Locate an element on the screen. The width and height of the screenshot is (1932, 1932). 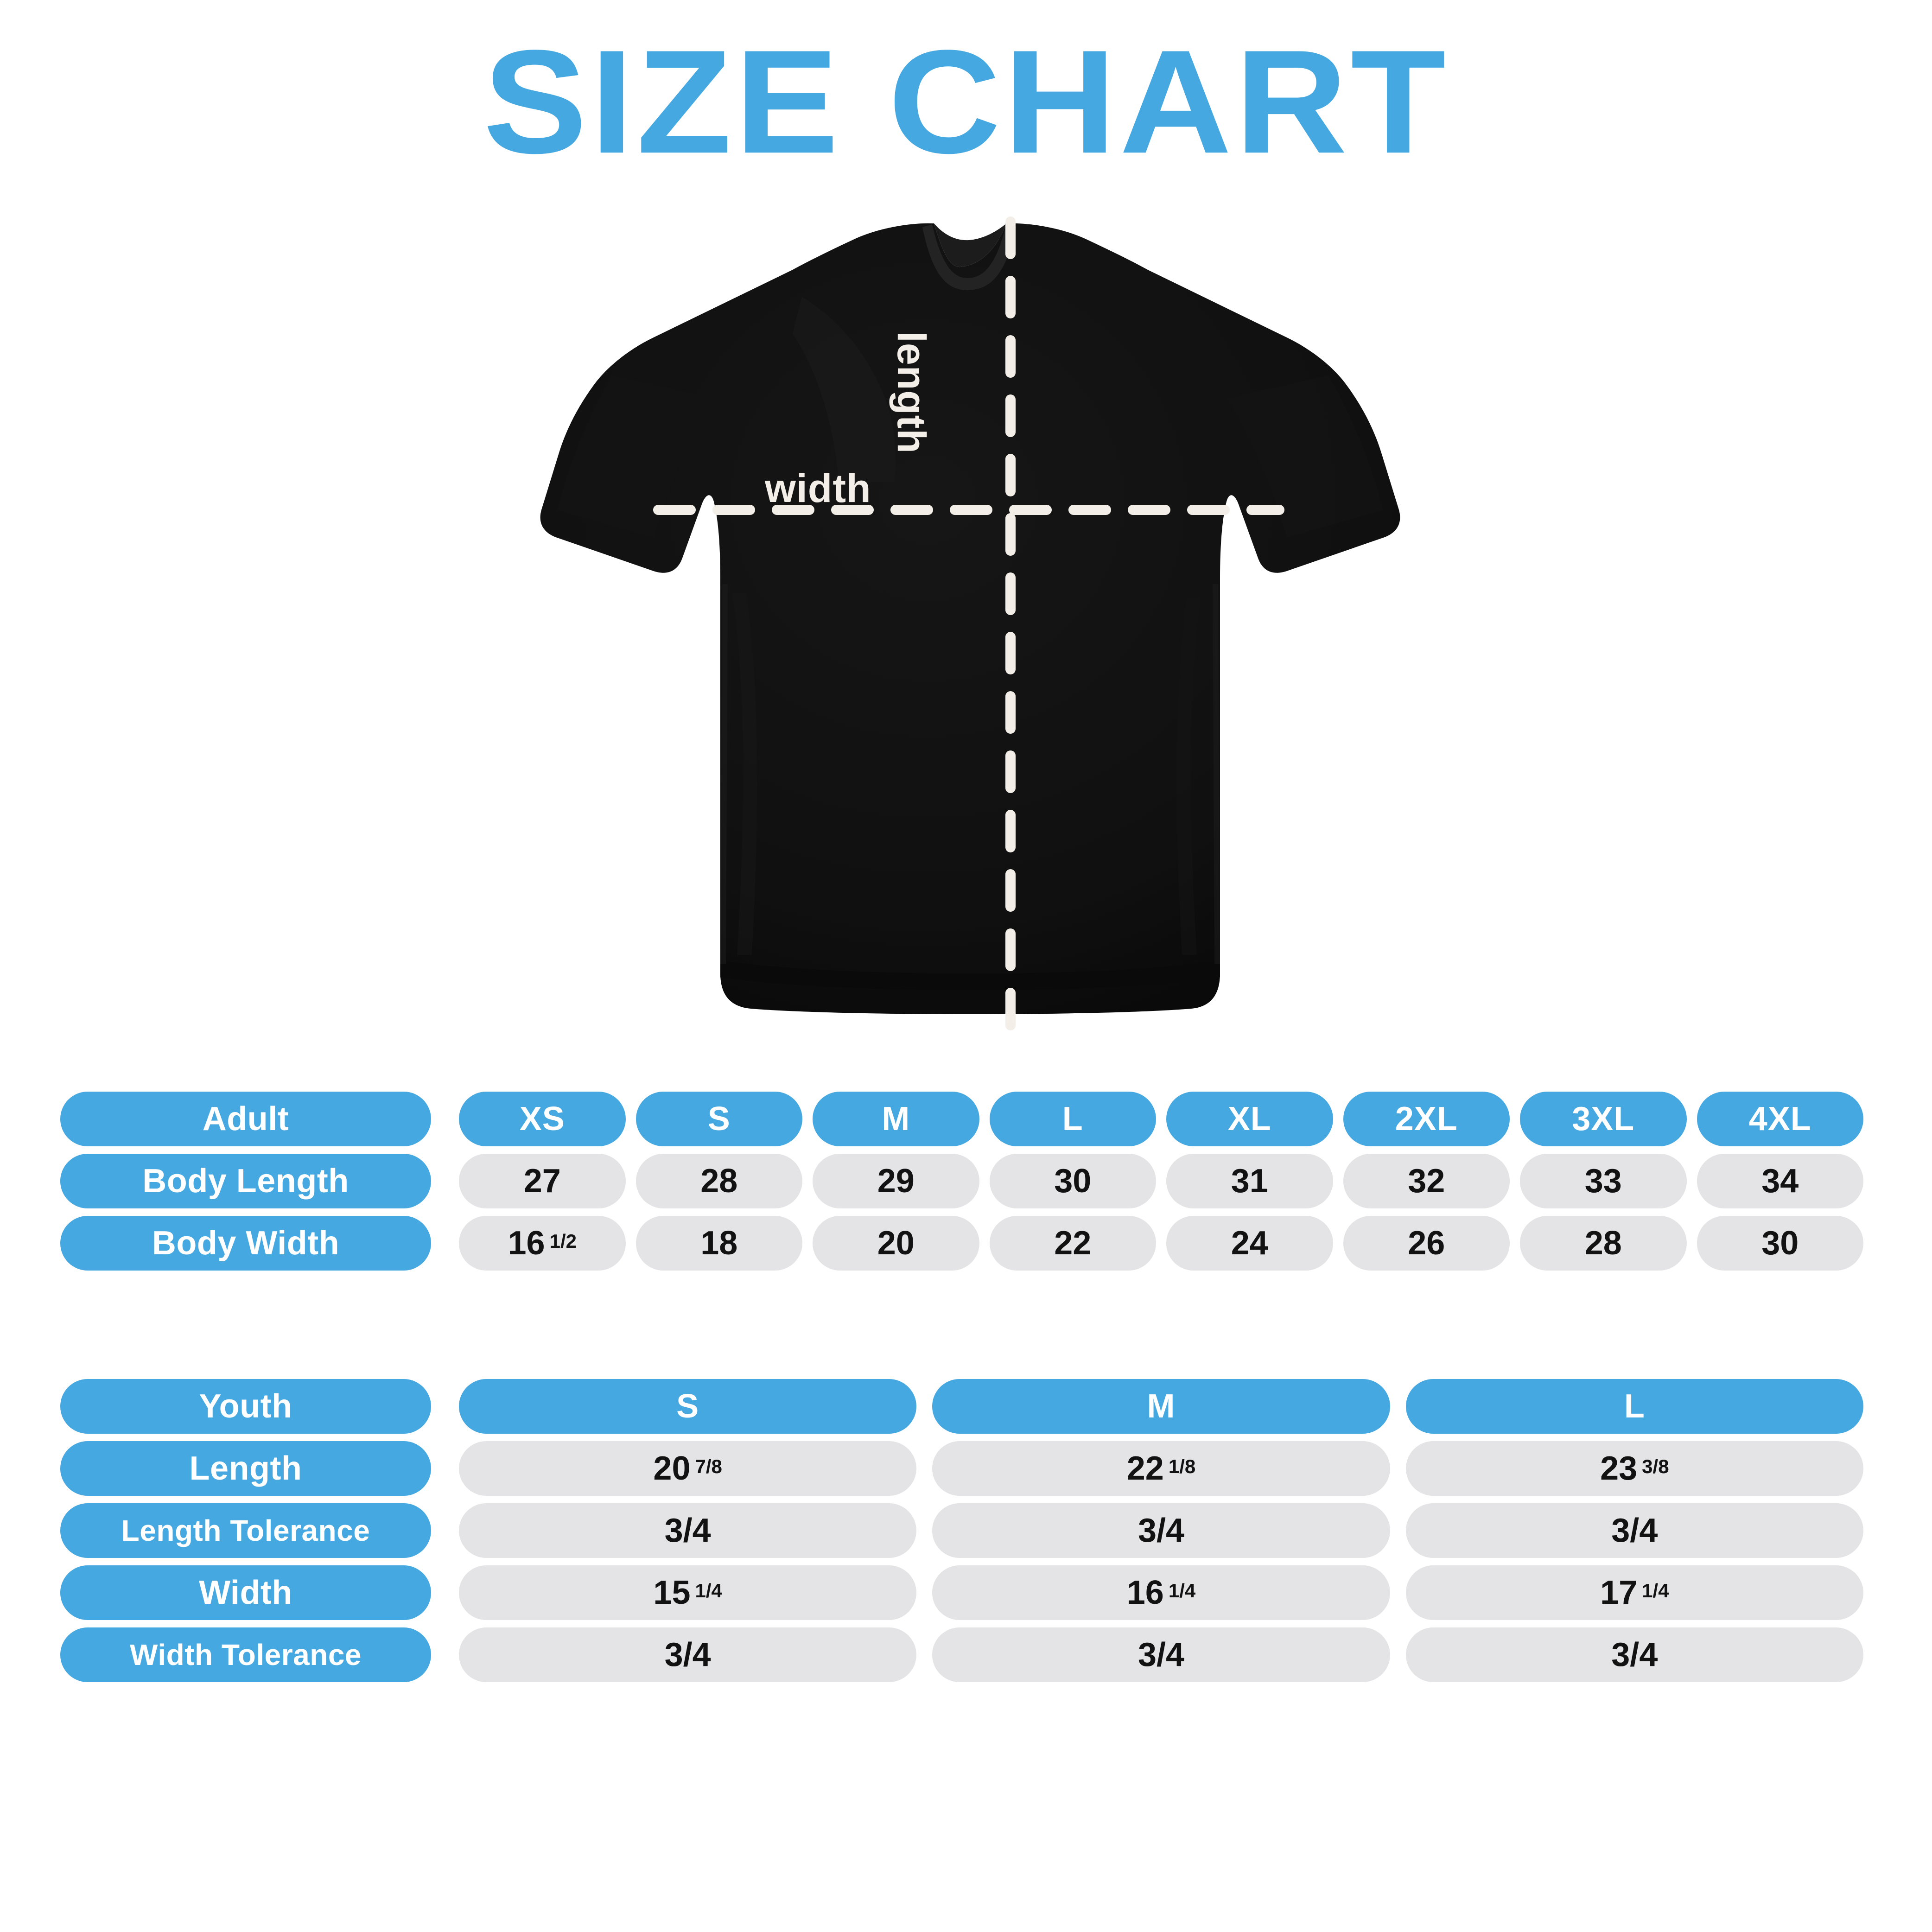
table-cell: 24 is located at coordinates (1249, 1243).